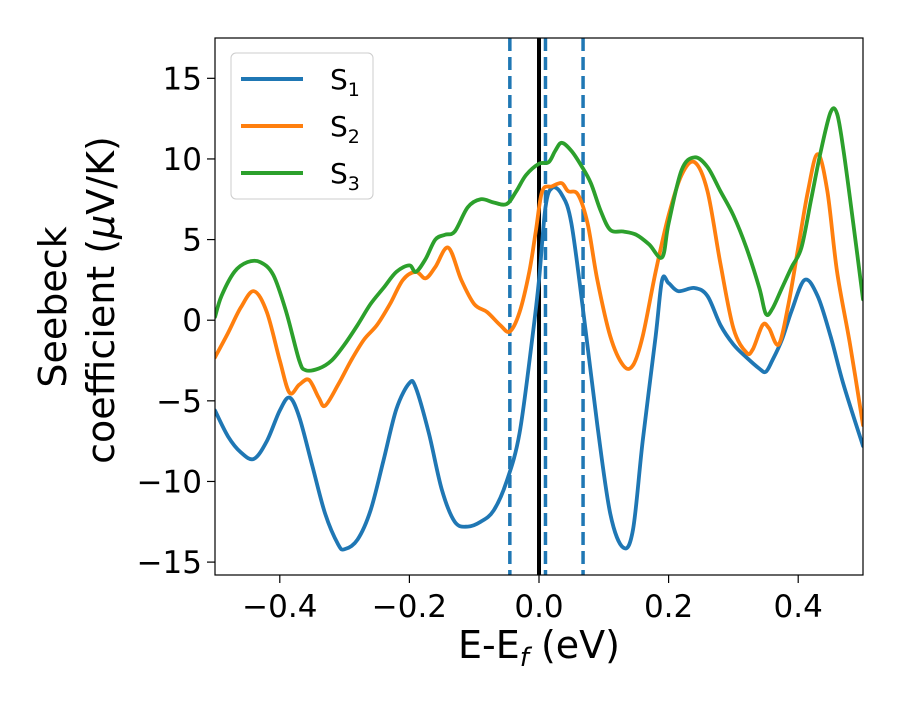 The height and width of the screenshot is (704, 900). I want to click on x-tick-label: 0.0, so click(538, 607).